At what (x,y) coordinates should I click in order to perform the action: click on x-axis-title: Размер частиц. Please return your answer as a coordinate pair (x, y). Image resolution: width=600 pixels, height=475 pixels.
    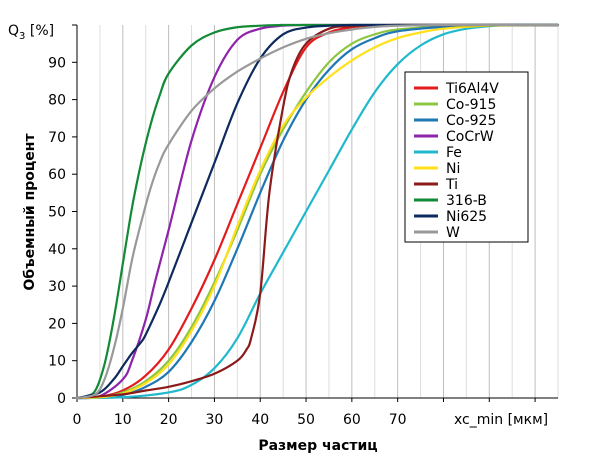
    Looking at the image, I should click on (317, 446).